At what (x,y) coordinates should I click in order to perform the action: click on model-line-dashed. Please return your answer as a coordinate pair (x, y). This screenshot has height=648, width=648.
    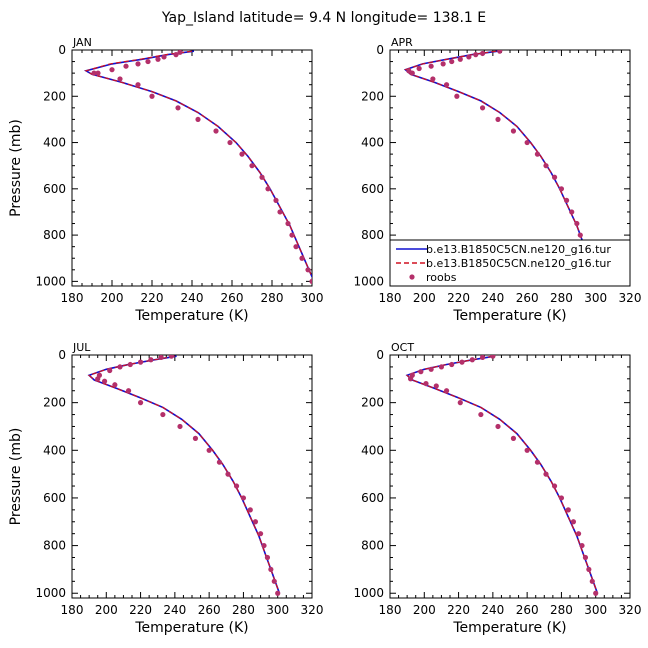
    Looking at the image, I should click on (183, 474).